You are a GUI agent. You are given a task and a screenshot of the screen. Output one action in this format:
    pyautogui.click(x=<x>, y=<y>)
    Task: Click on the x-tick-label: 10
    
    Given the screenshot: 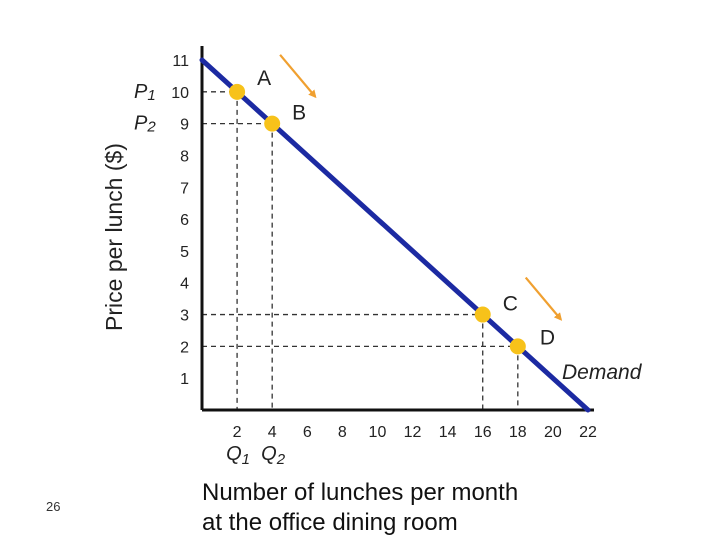 What is the action you would take?
    pyautogui.click(x=378, y=432)
    